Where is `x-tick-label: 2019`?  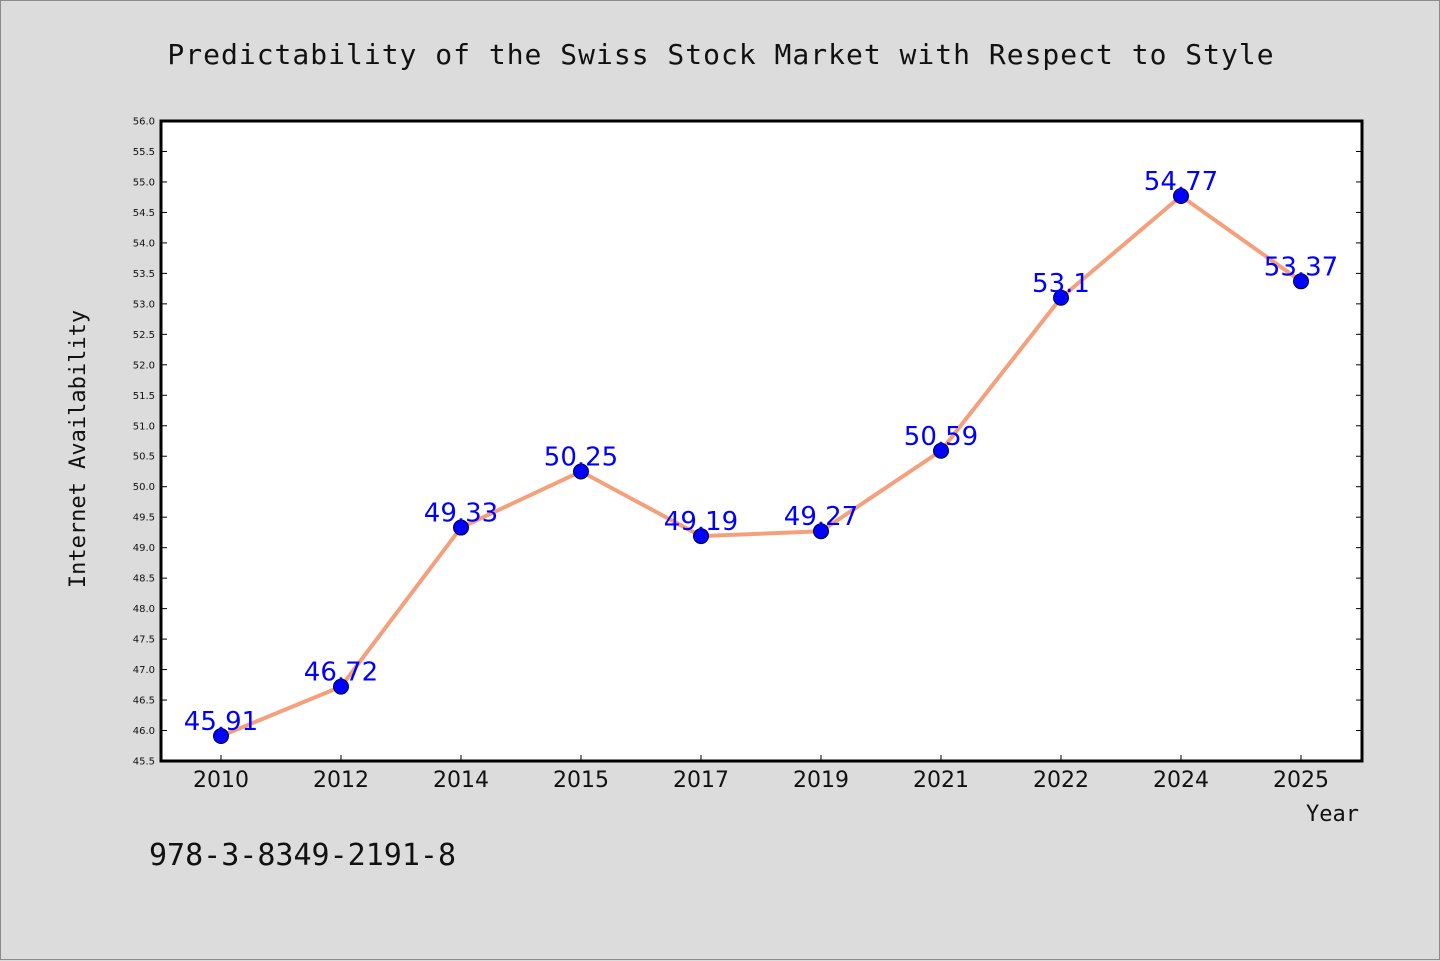
x-tick-label: 2019 is located at coordinates (821, 780).